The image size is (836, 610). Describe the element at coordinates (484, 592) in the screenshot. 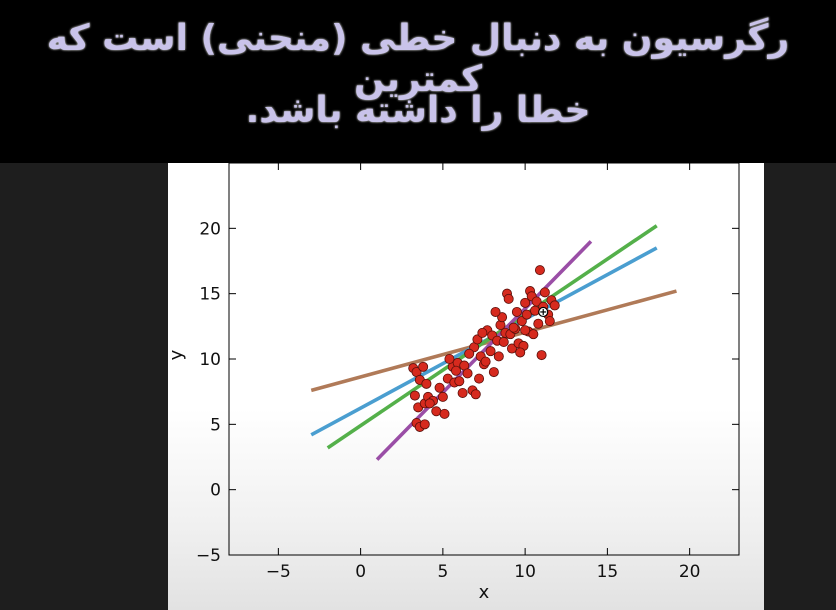

I see `x-axis-label: x` at that location.